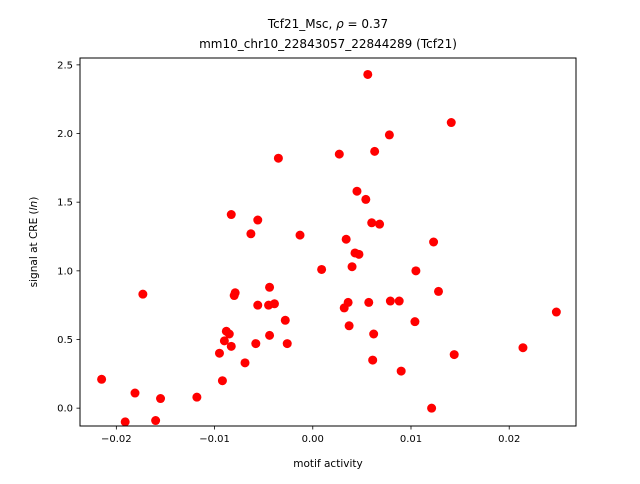 The image size is (640, 484). I want to click on x-axis-label: motif activity, so click(327, 464).